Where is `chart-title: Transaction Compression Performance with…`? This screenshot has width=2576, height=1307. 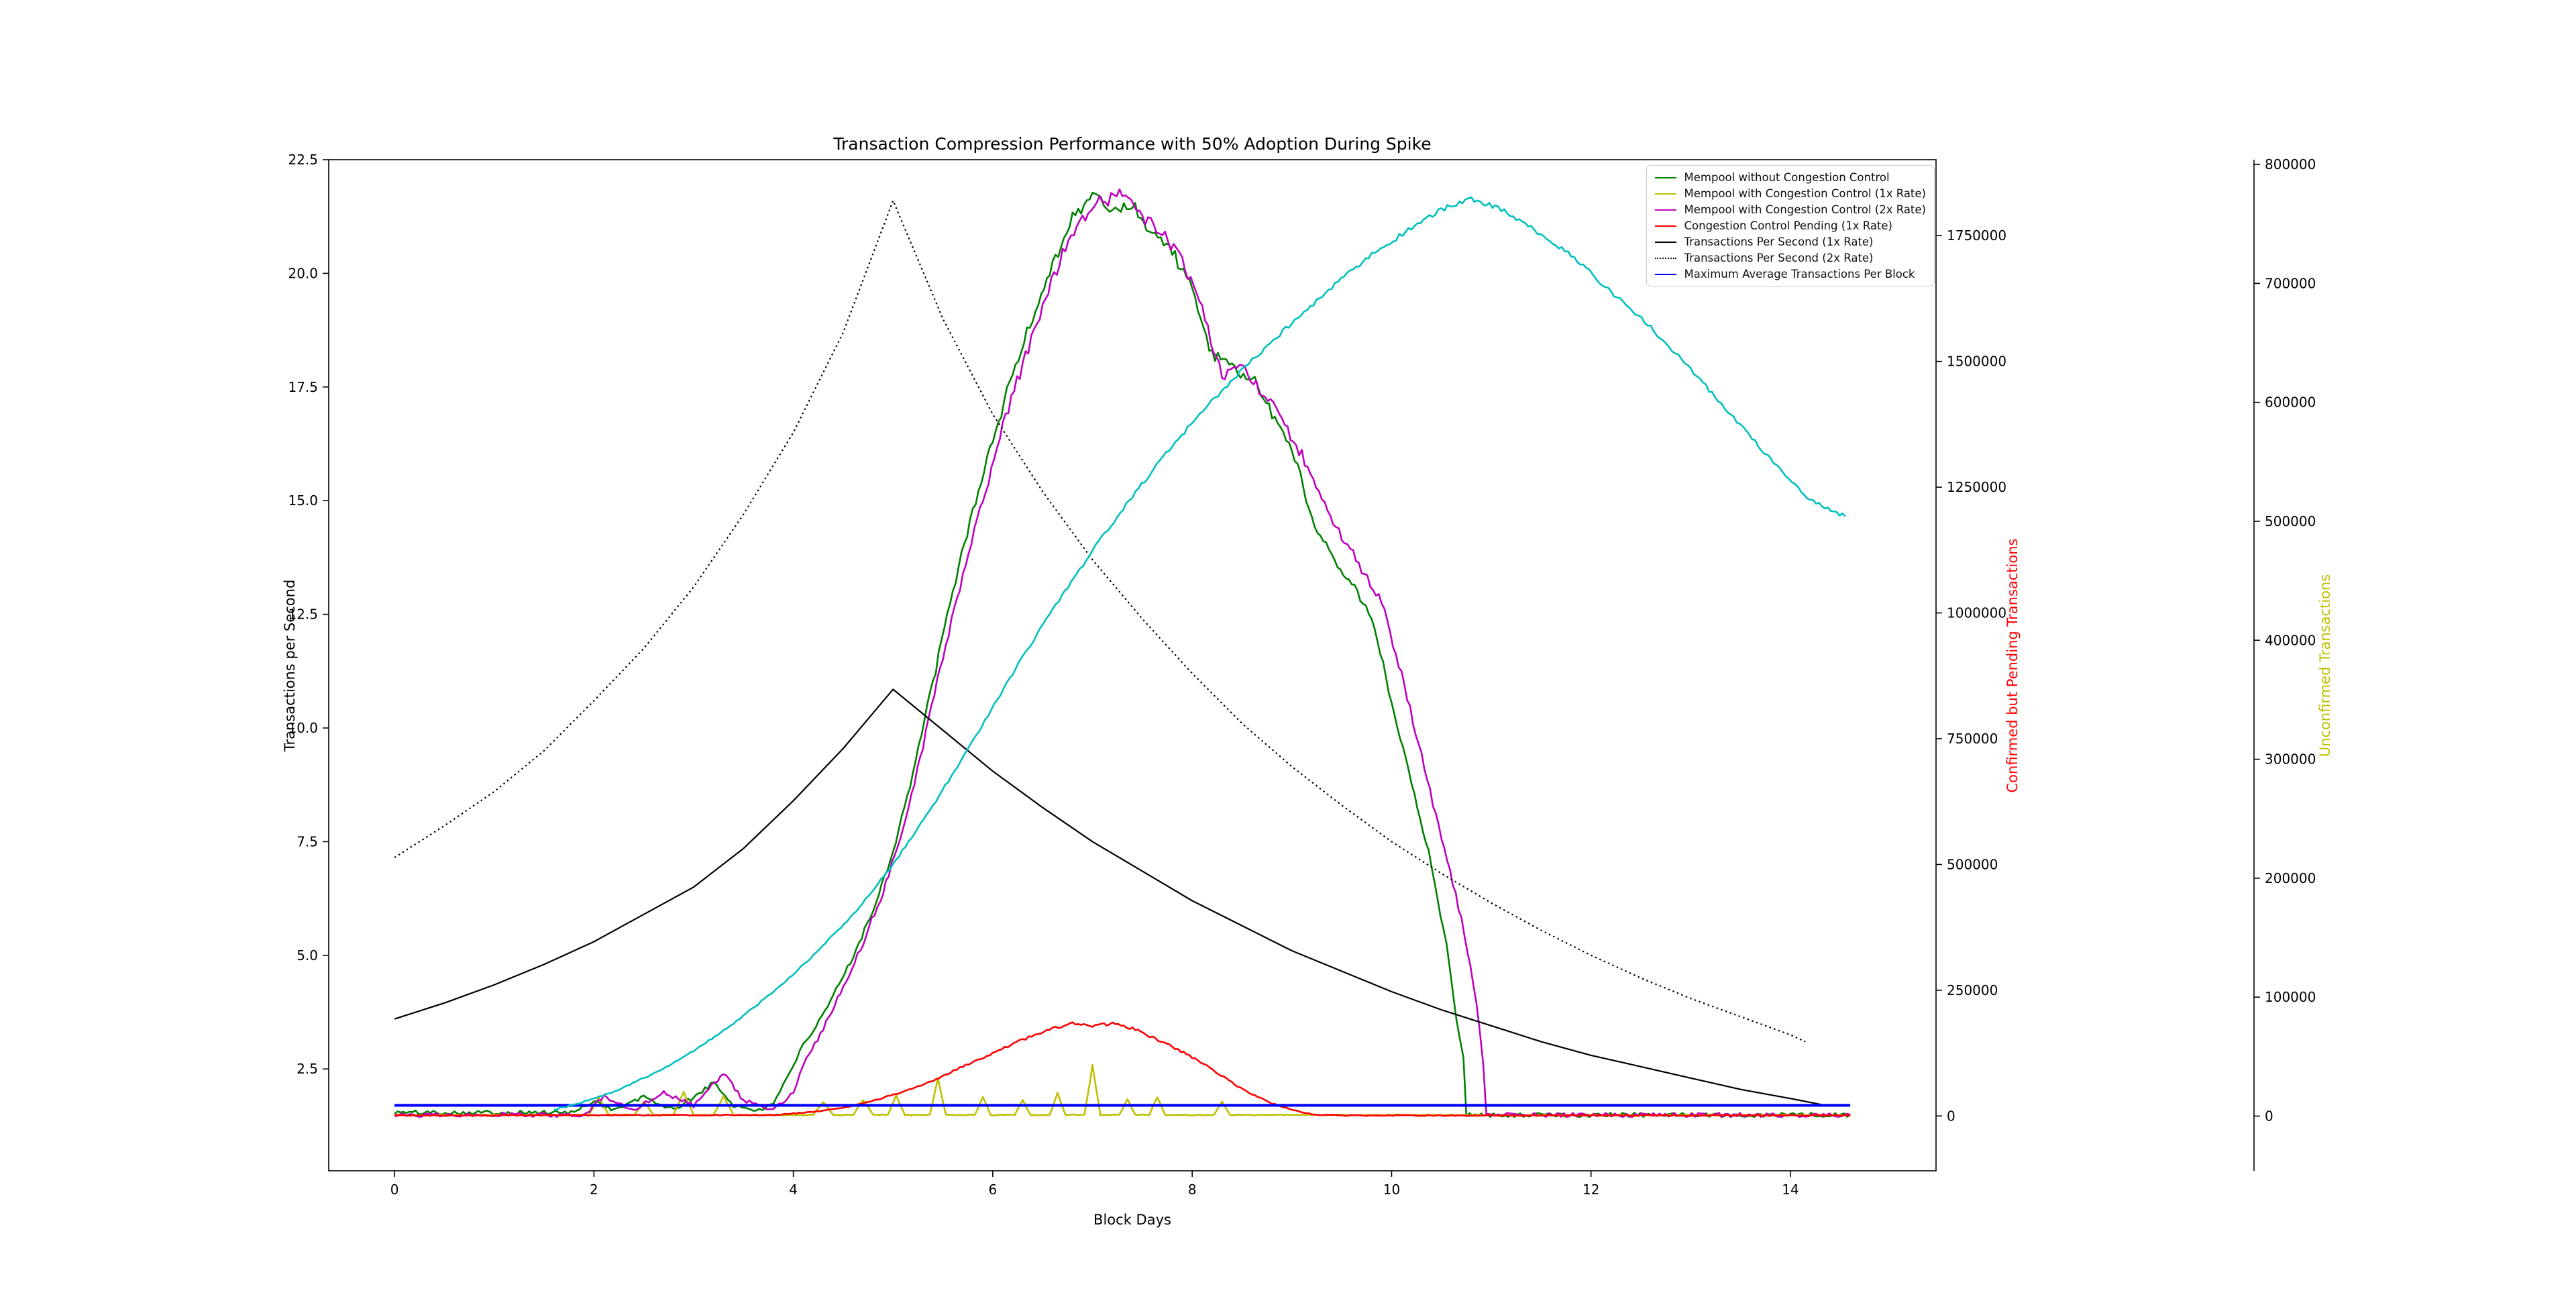 chart-title: Transaction Compression Performance with… is located at coordinates (1132, 144).